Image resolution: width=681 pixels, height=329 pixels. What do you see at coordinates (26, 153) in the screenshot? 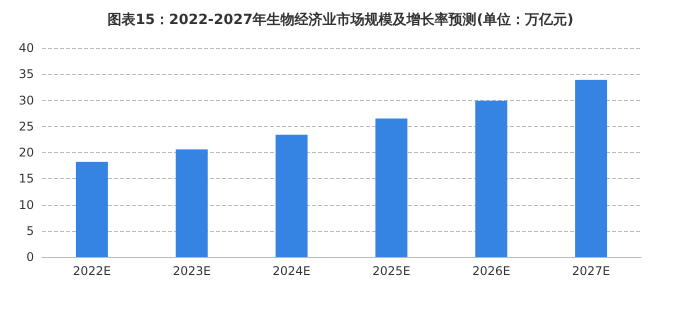
I see `y-tick-label: 20` at bounding box center [26, 153].